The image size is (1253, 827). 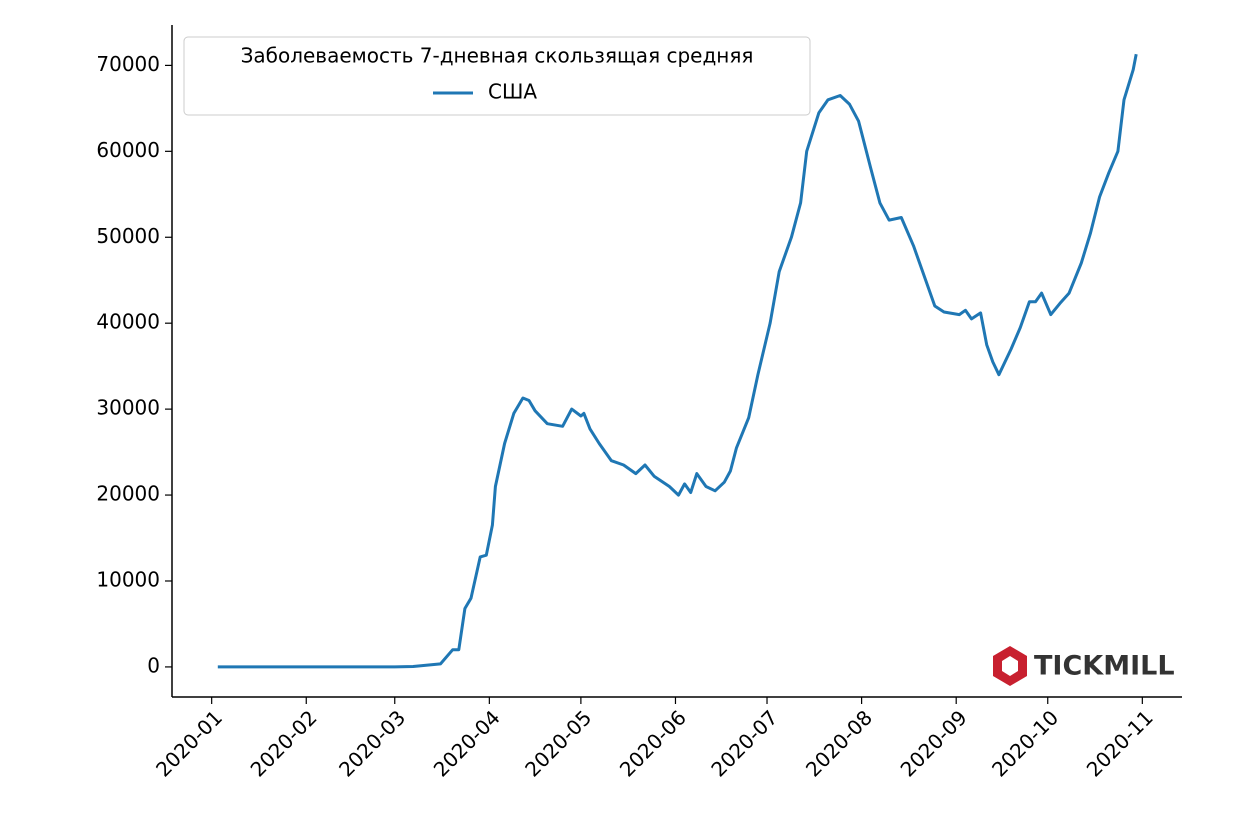 I want to click on x-tick-label: 2020-05, so click(x=558, y=743).